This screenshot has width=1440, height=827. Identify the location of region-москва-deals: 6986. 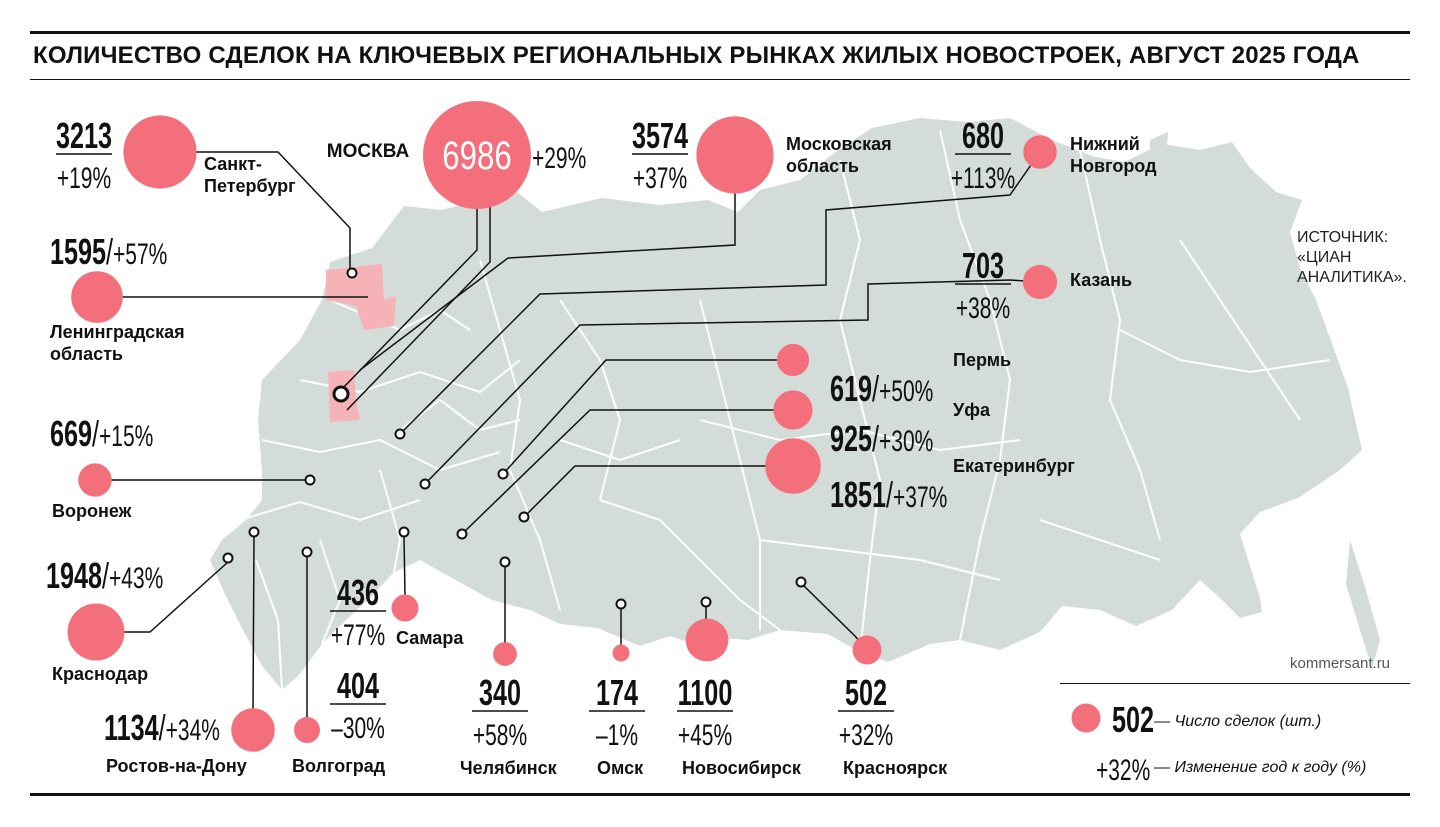
(476, 155).